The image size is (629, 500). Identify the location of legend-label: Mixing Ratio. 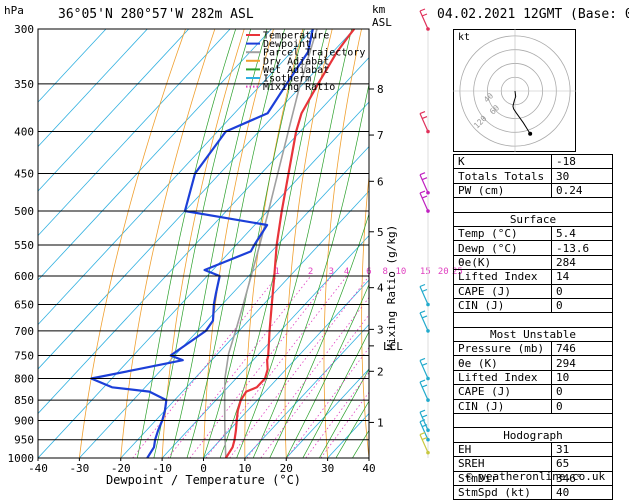
(299, 87).